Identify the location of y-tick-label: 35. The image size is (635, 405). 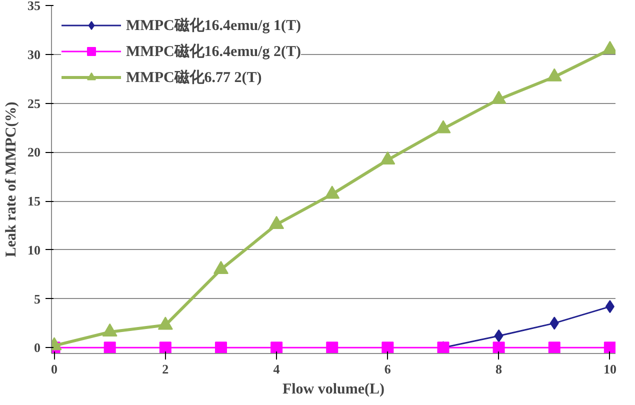
(34, 6).